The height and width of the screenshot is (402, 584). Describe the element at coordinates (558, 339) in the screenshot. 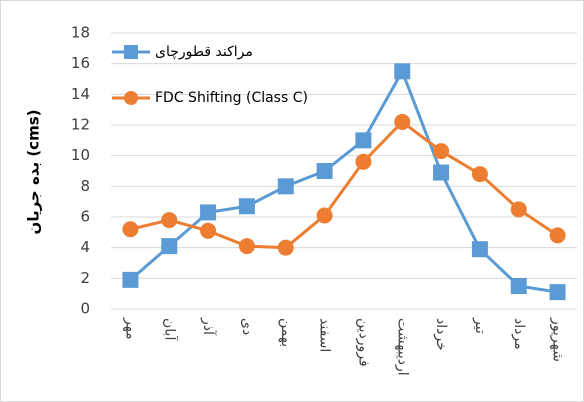

I see `x-tick-label: شهریور` at that location.